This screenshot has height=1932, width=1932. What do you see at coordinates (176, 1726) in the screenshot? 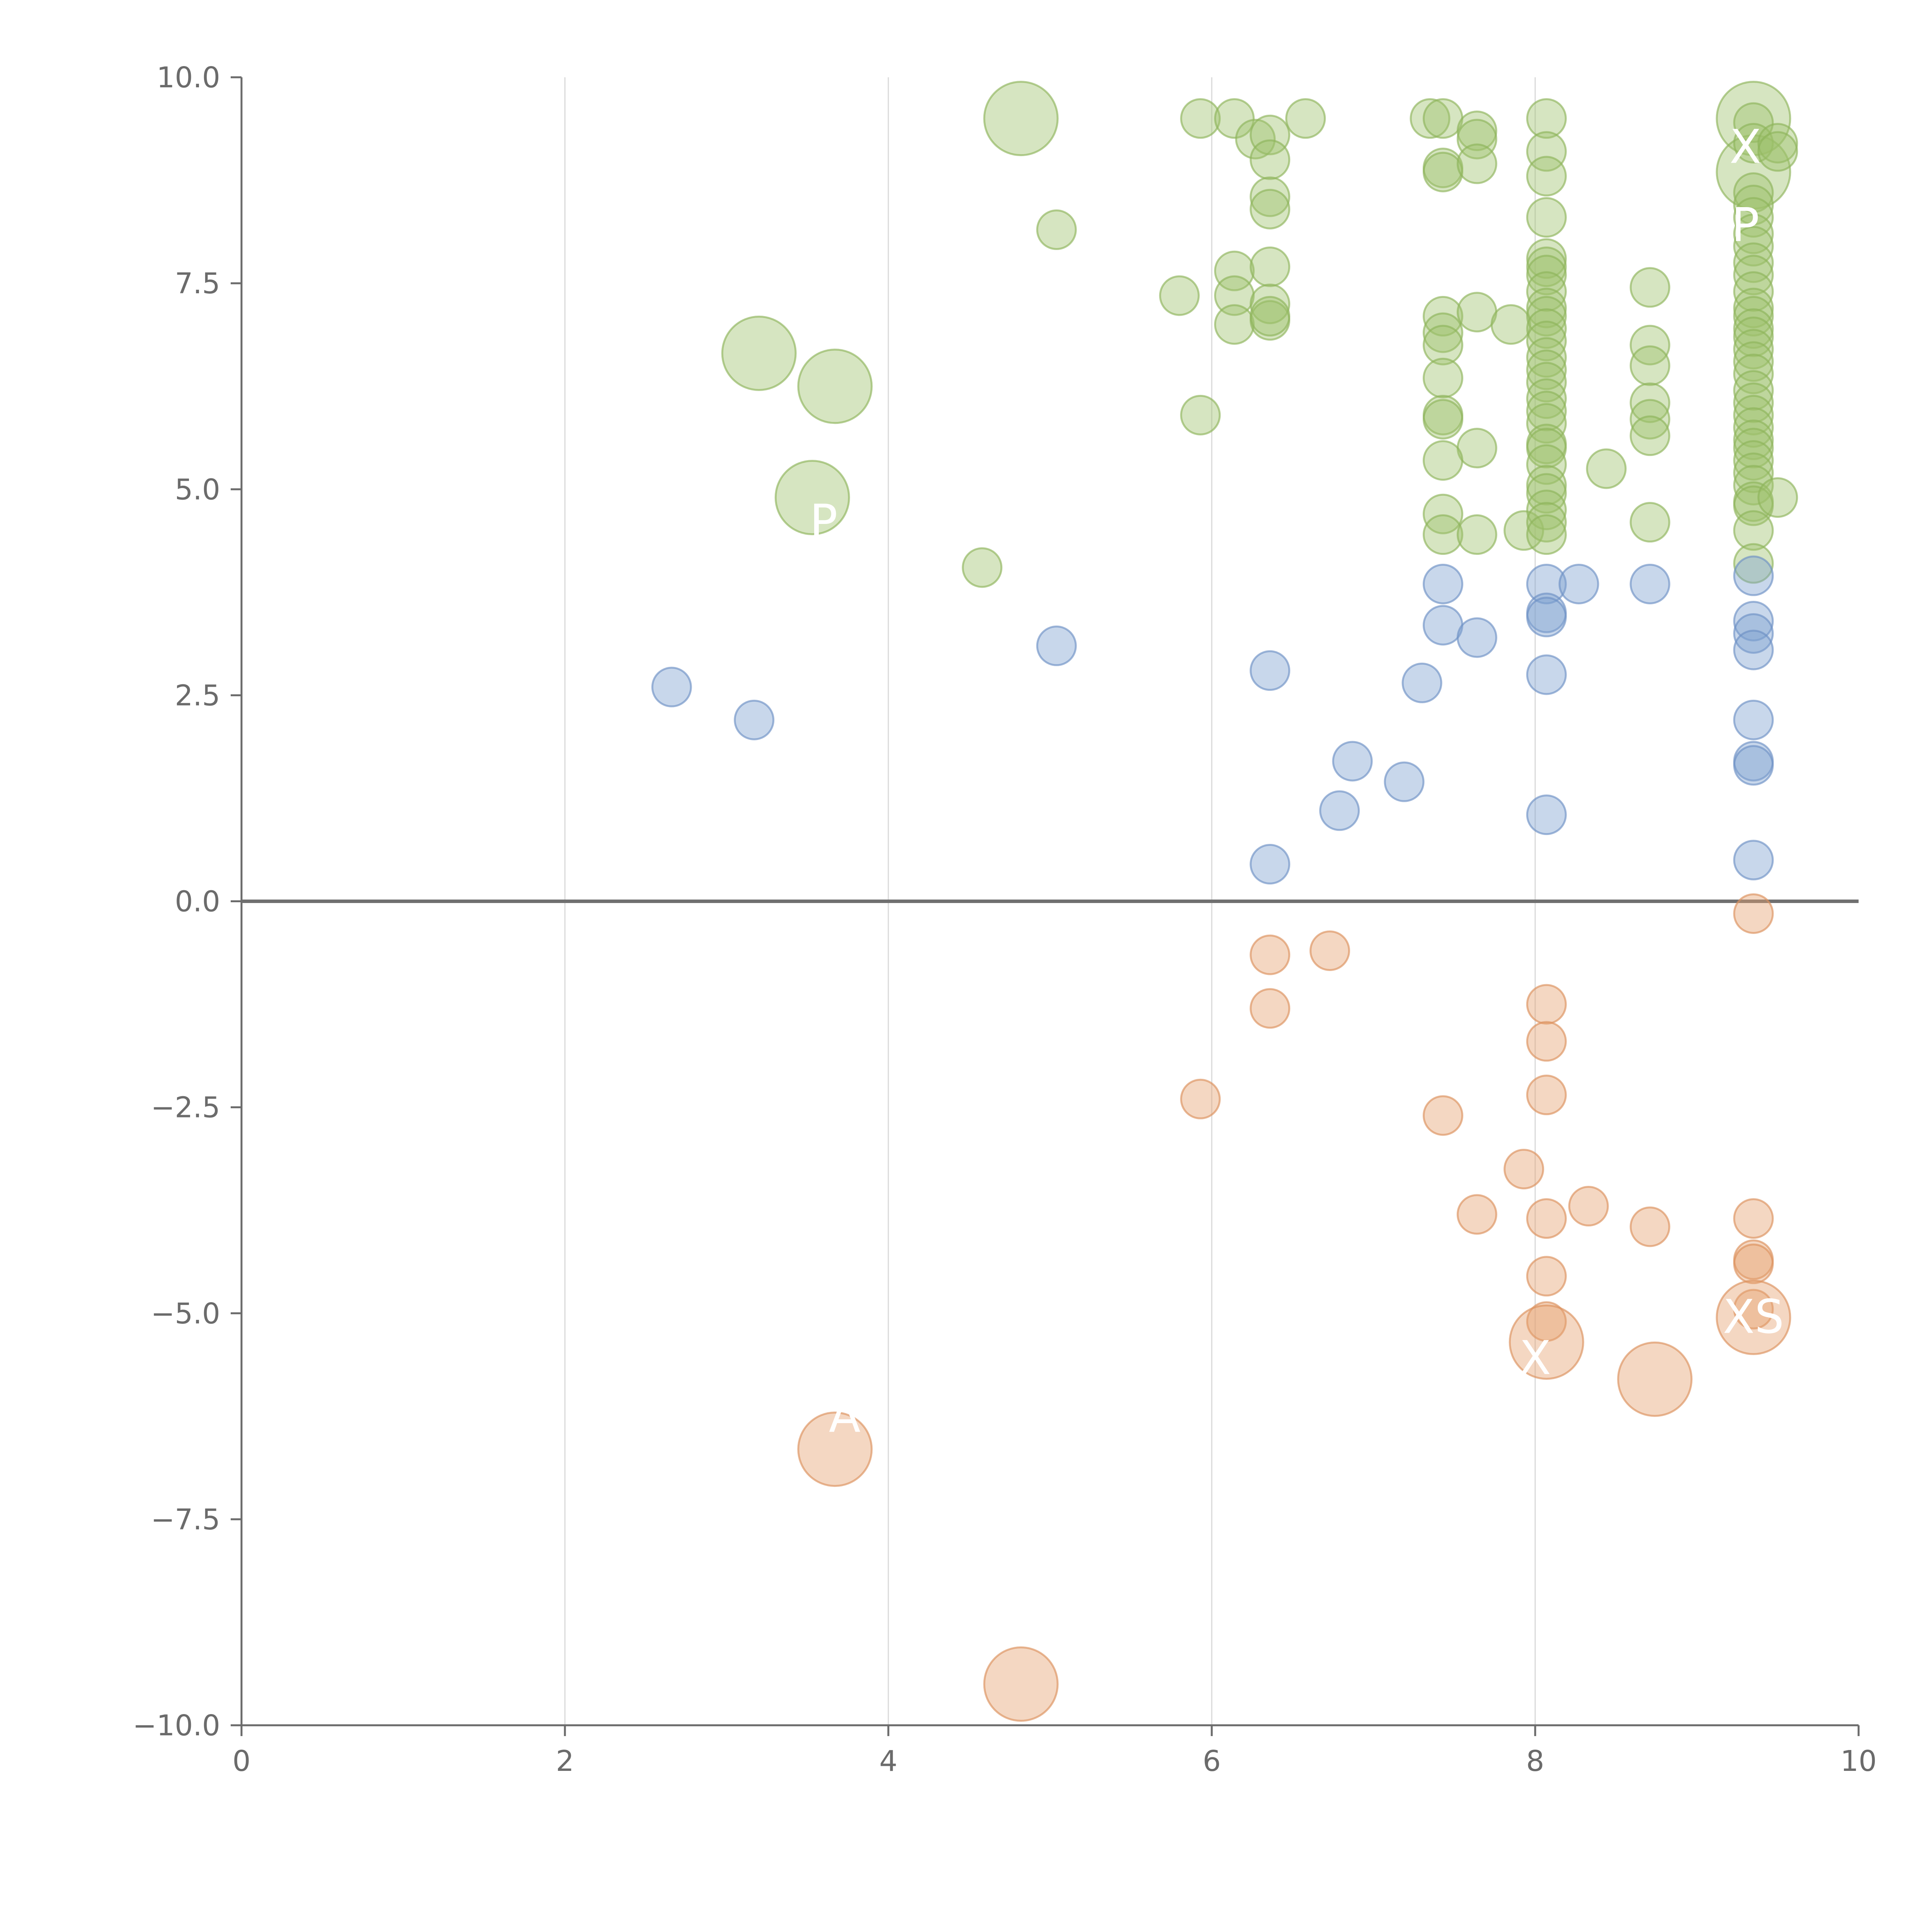
I see `y-tick-label: −10.0` at bounding box center [176, 1726].